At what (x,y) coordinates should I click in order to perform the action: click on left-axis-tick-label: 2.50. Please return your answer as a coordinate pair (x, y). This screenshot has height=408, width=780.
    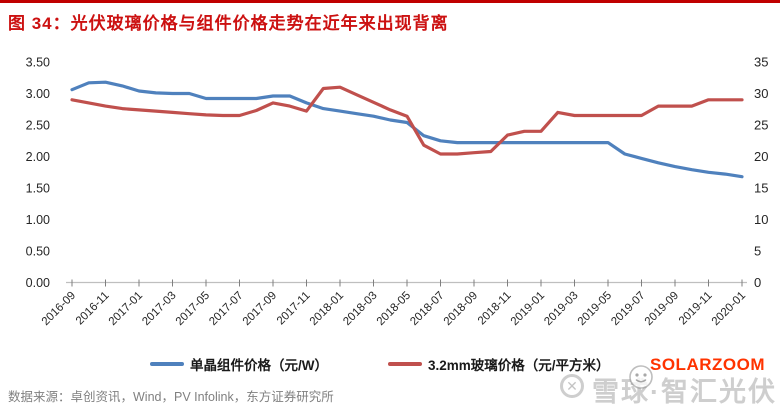
    Looking at the image, I should click on (38, 126).